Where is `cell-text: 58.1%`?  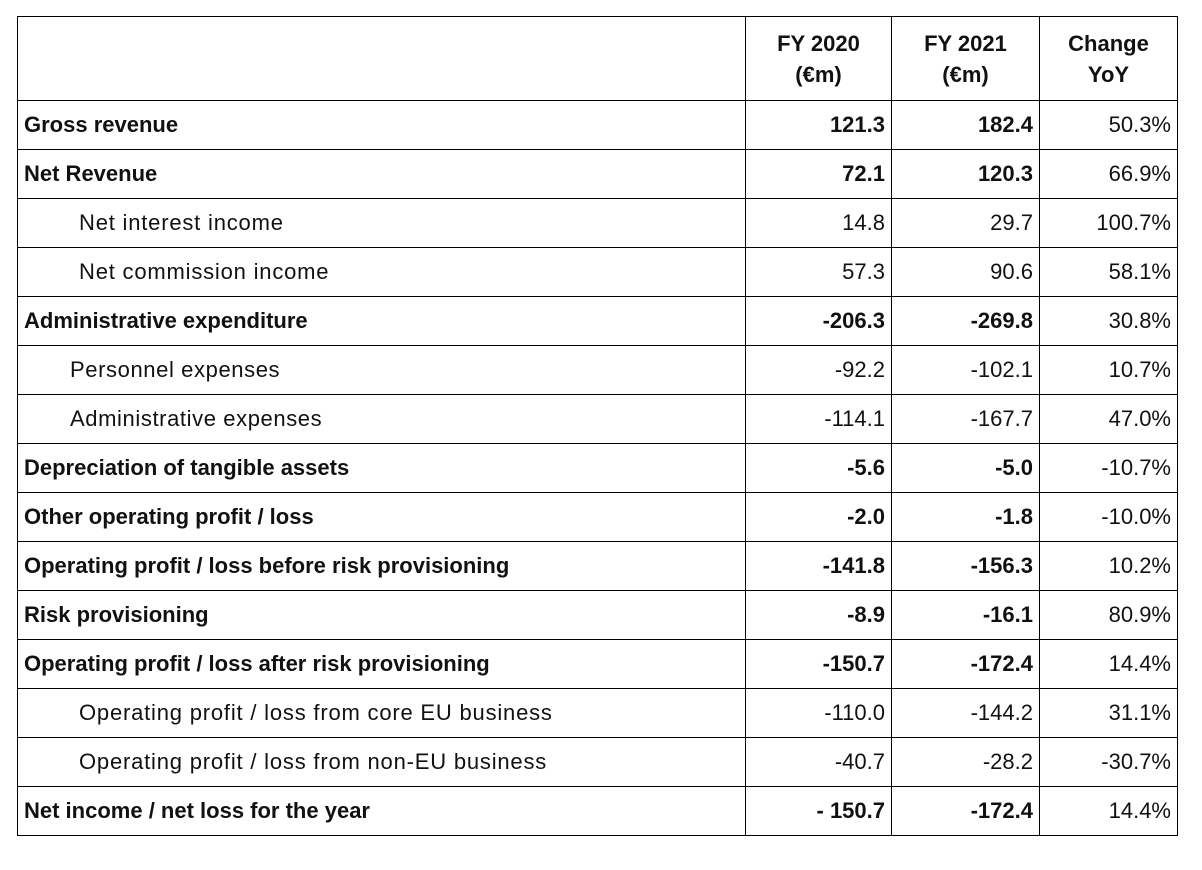
cell-text: 58.1% is located at coordinates (1139, 271).